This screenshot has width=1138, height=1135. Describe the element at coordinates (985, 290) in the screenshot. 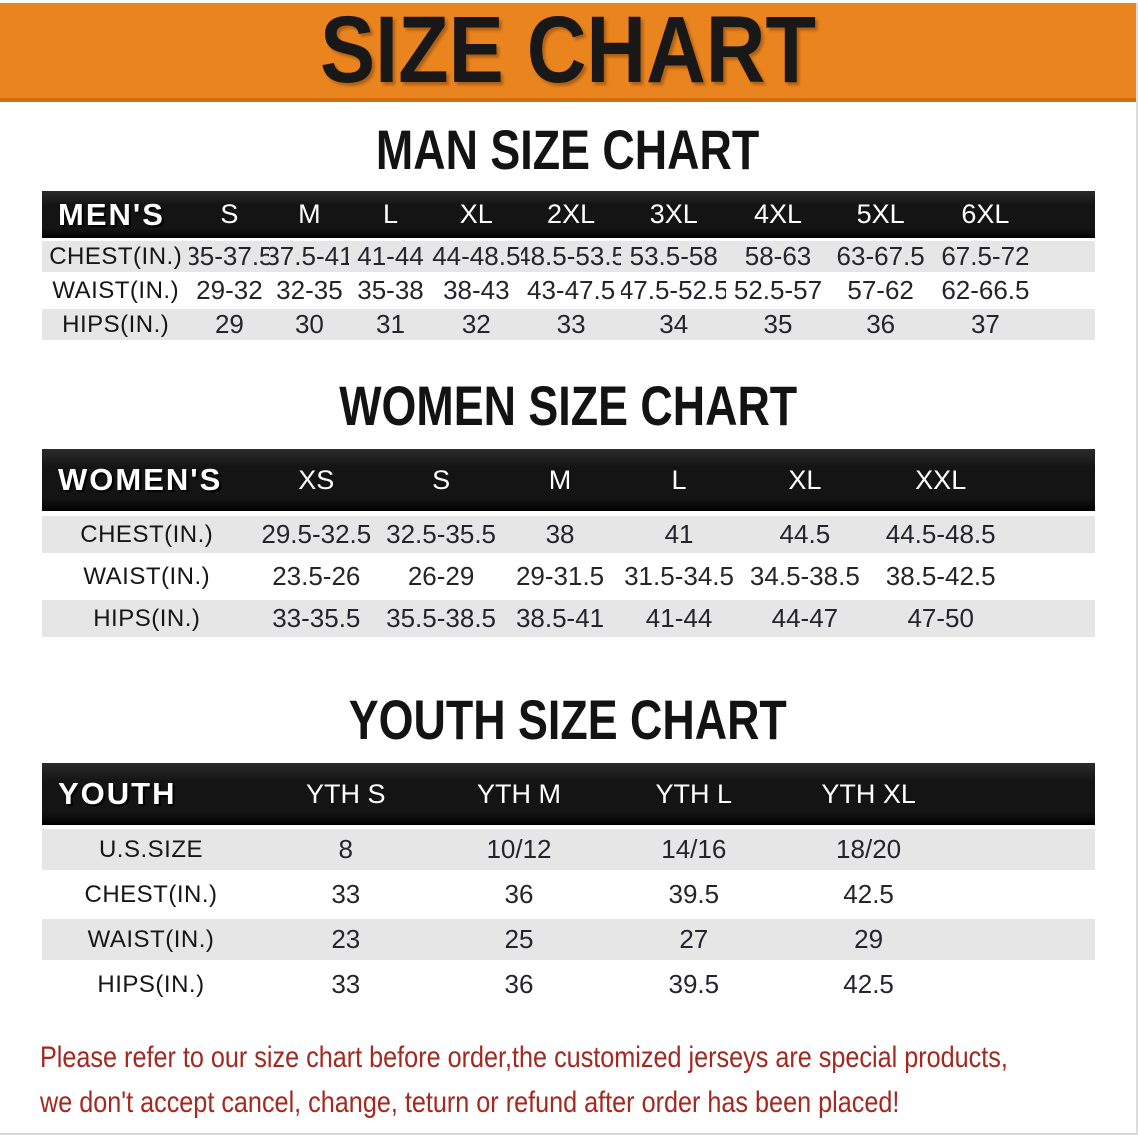

I see `men-cell-value: 62-66.5` at that location.